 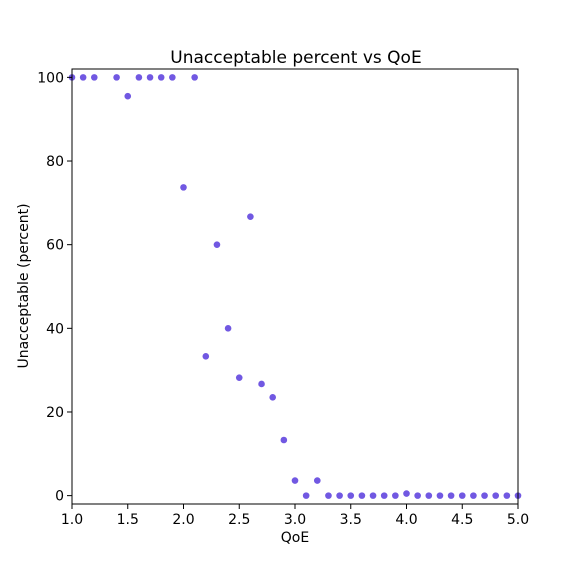 I want to click on y-tick-label: 20, so click(x=55, y=413).